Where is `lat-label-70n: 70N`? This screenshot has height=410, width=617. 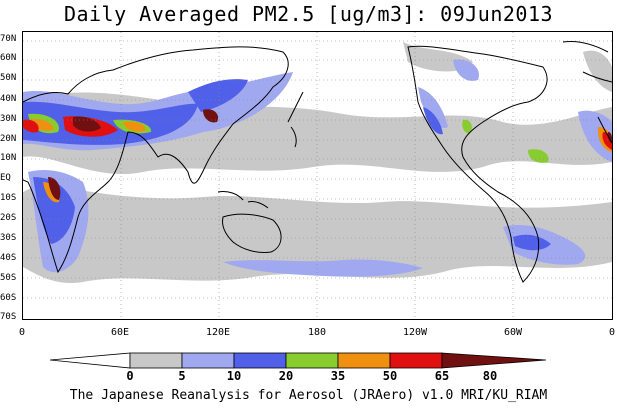
lat-label-70n: 70N is located at coordinates (8, 39).